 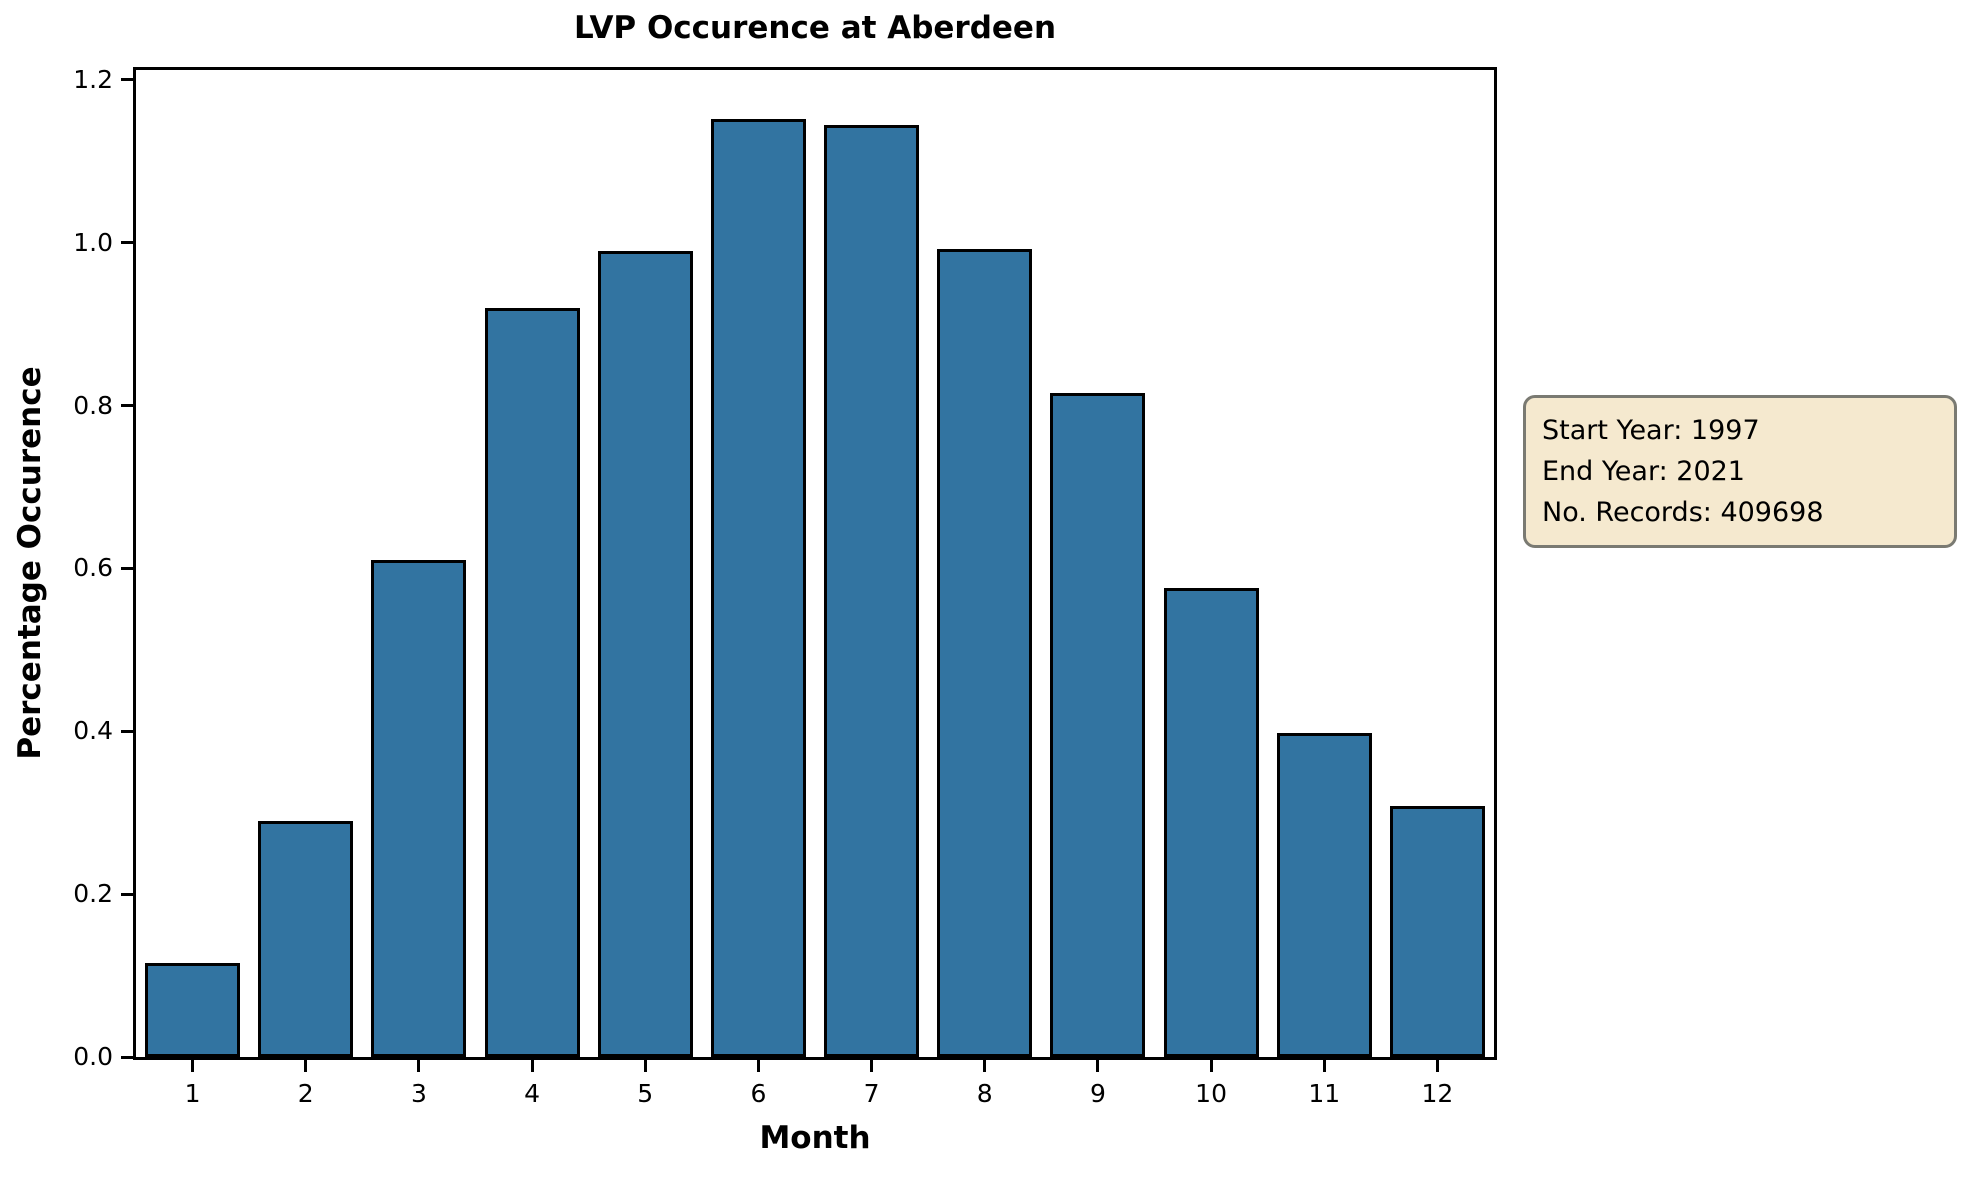 I want to click on x-tick-label: 3, so click(x=418, y=1093).